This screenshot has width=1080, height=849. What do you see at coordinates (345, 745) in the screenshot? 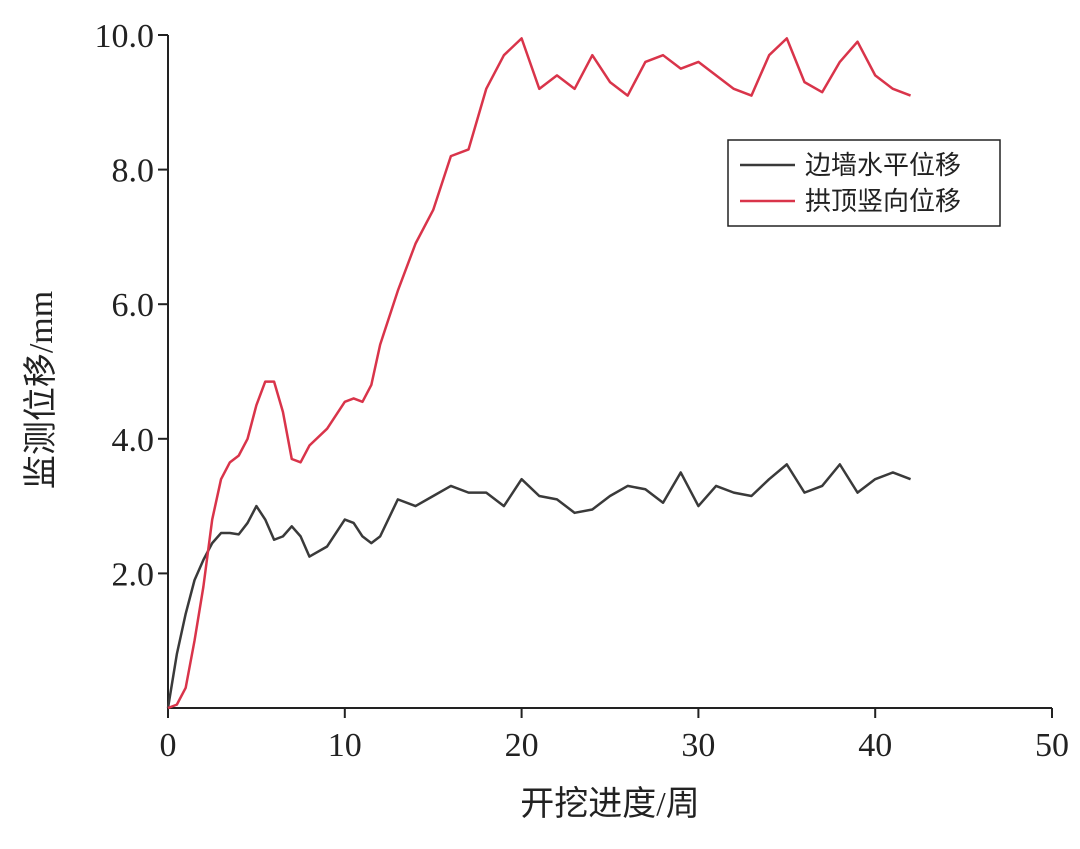
I see `x-tick-label: 10` at bounding box center [345, 745].